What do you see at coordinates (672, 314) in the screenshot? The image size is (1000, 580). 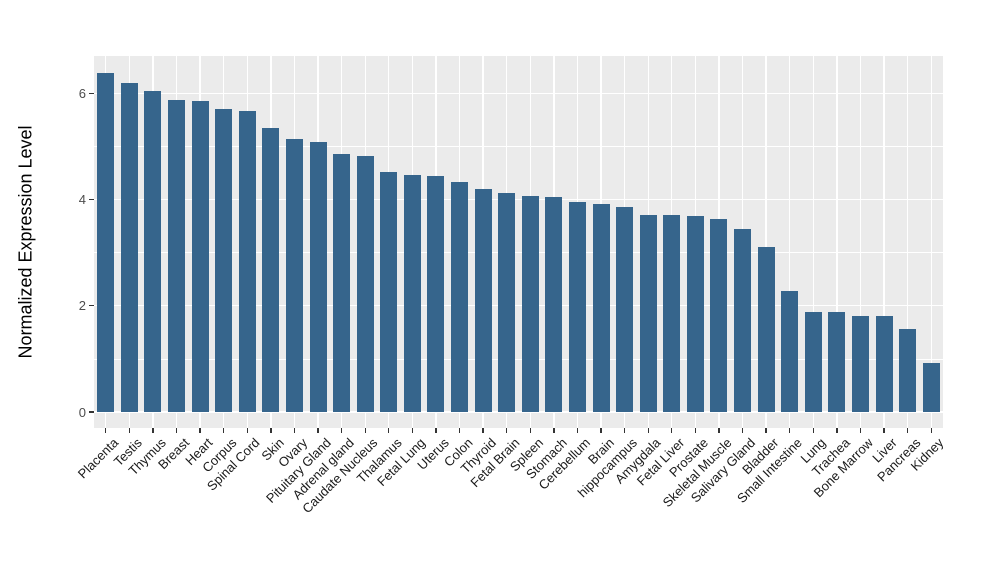 I see `bar-fetal-liver` at bounding box center [672, 314].